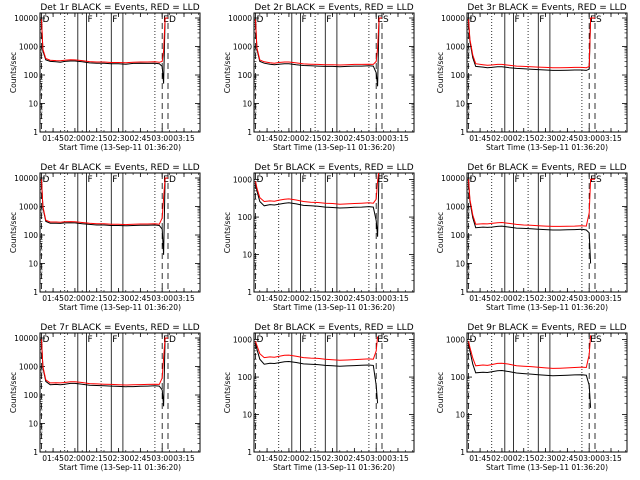 This screenshot has width=640, height=480. What do you see at coordinates (333, 8) in the screenshot?
I see `panel-title: Det 2r BLACK = Events, RED = LLD` at bounding box center [333, 8].